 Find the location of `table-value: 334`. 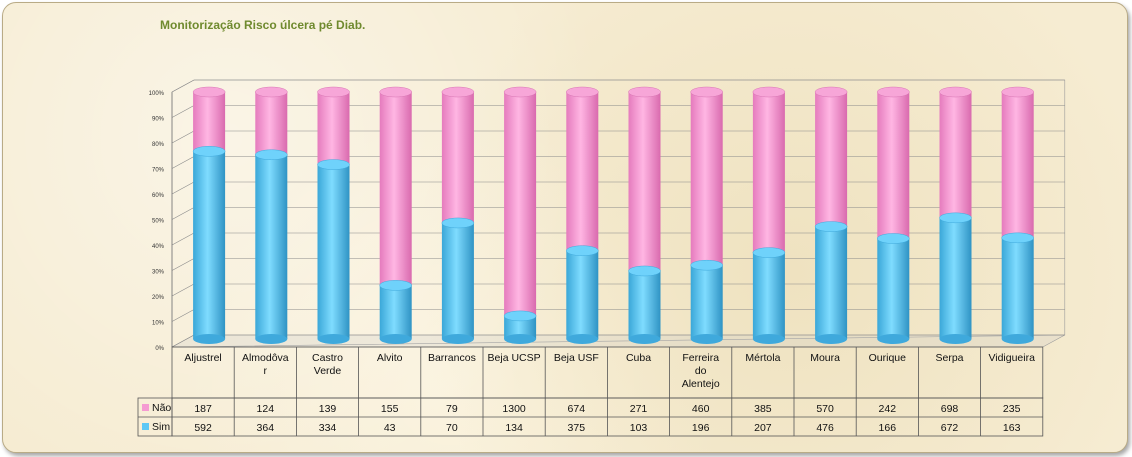

table-value: 334 is located at coordinates (328, 428).